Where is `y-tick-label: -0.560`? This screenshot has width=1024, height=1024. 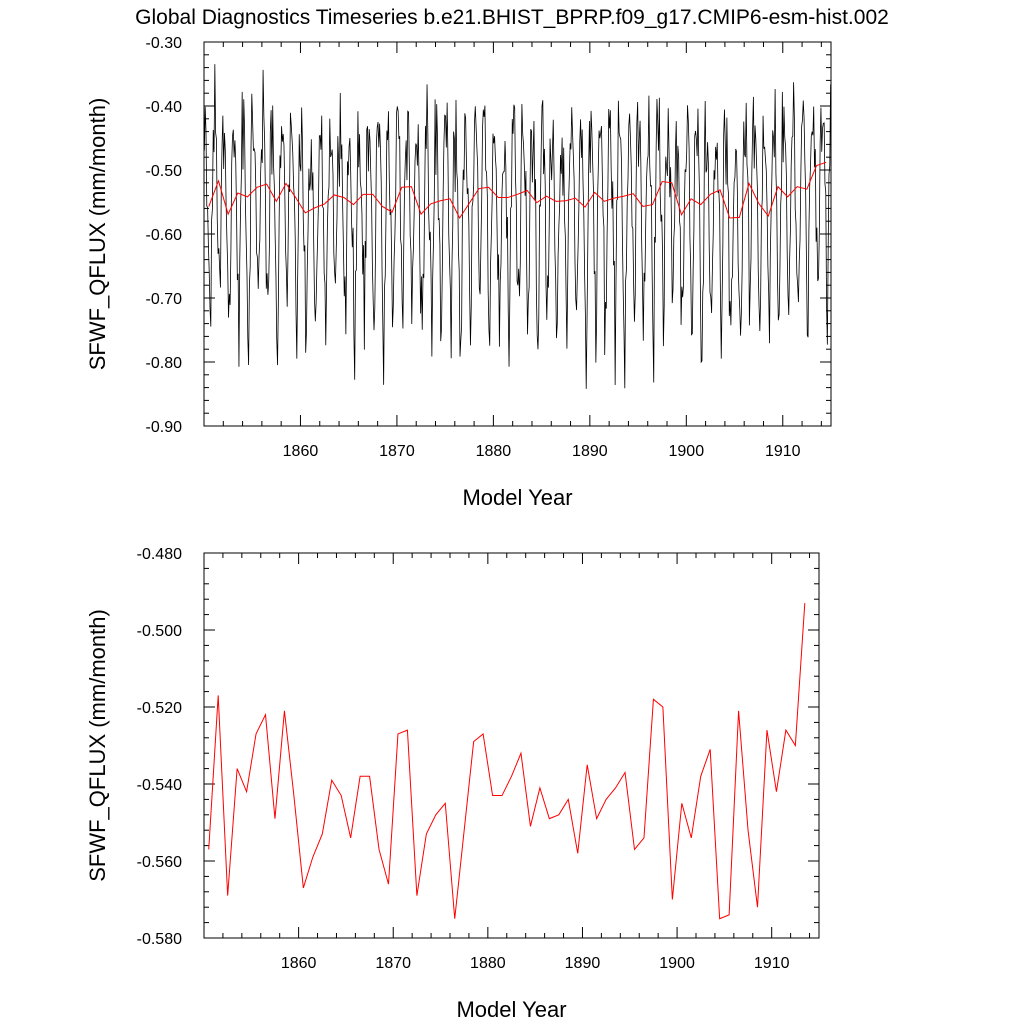
y-tick-label: -0.560 is located at coordinates (159, 862).